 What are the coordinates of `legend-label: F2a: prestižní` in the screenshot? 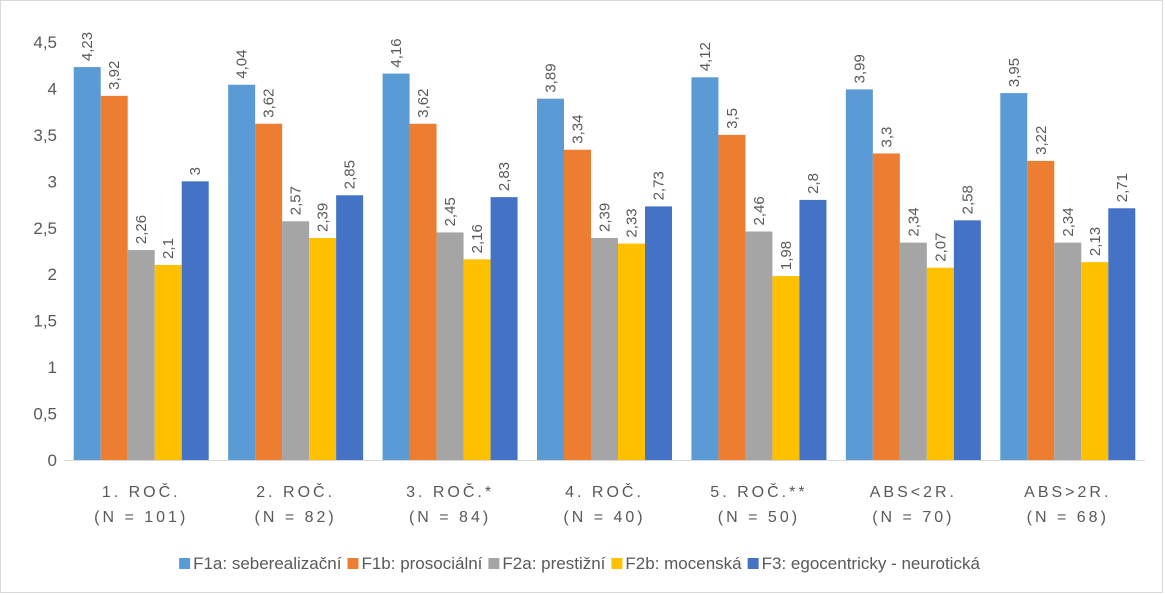 It's located at (553, 563).